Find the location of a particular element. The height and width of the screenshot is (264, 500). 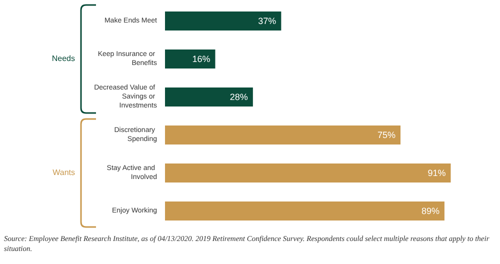

text: Needs is located at coordinates (62, 58).